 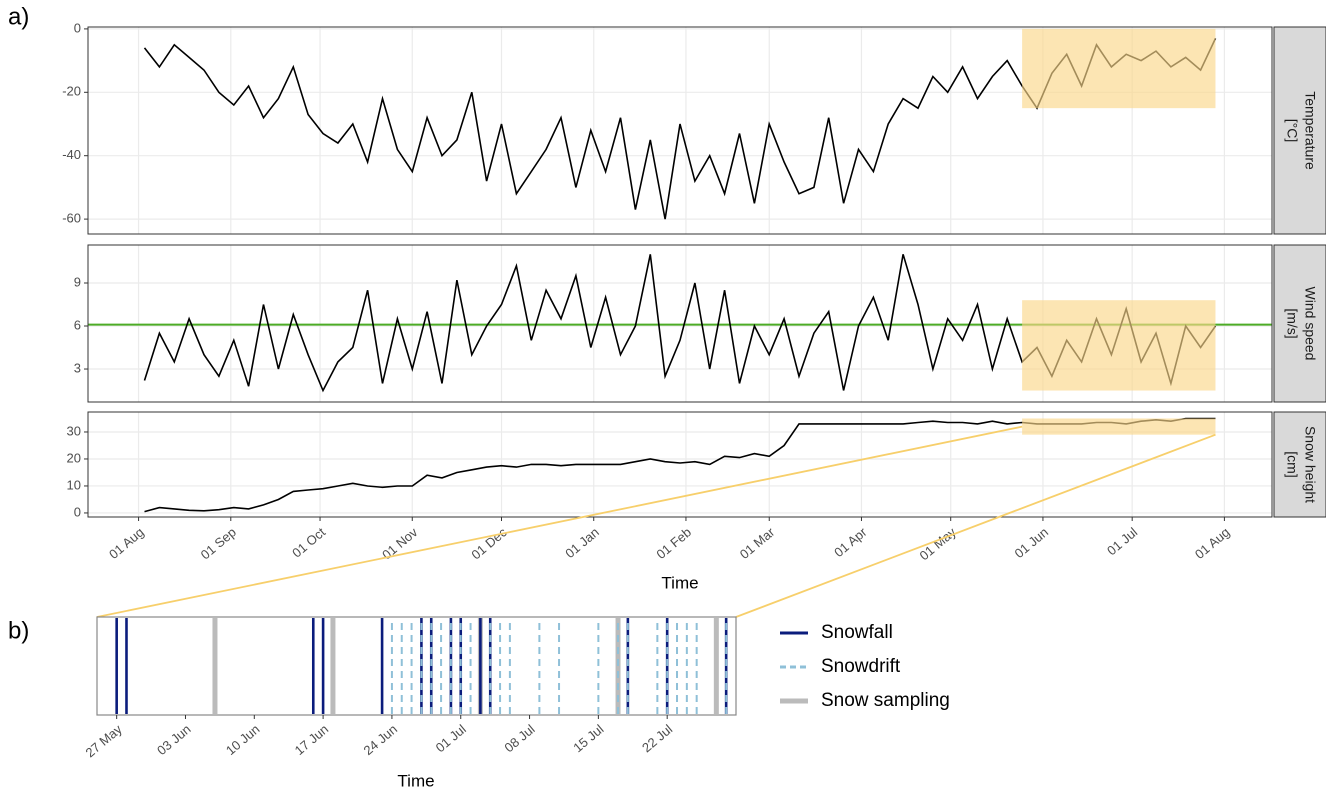 What do you see at coordinates (74, 484) in the screenshot?
I see `y-tick-label: 10` at bounding box center [74, 484].